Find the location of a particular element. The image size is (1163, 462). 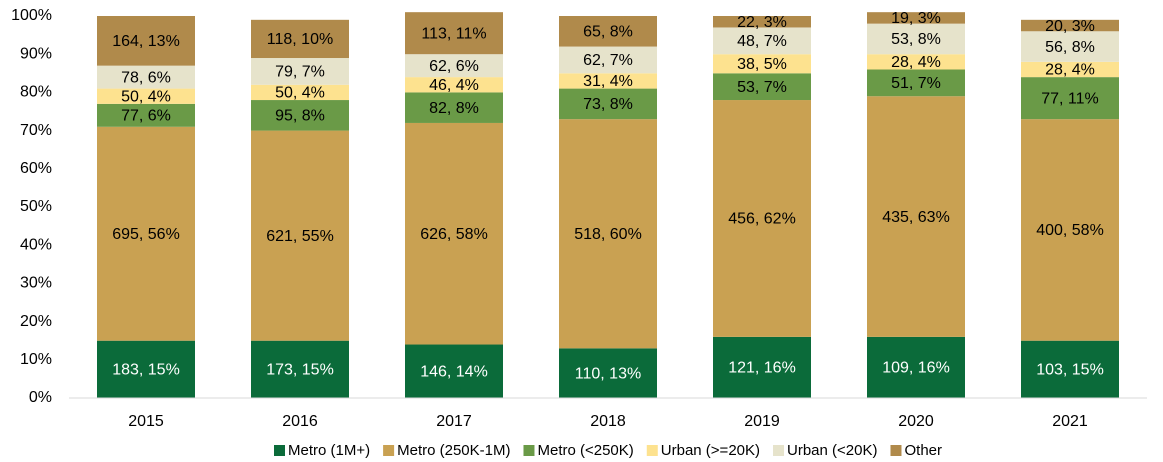

y-tick-label: 30% is located at coordinates (36, 283).